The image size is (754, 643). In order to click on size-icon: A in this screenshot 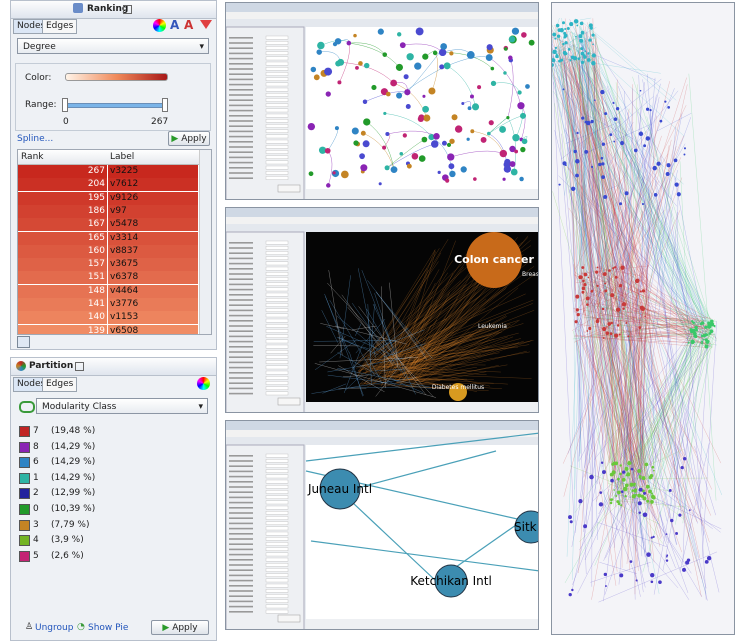, I will do `click(175, 25)`.